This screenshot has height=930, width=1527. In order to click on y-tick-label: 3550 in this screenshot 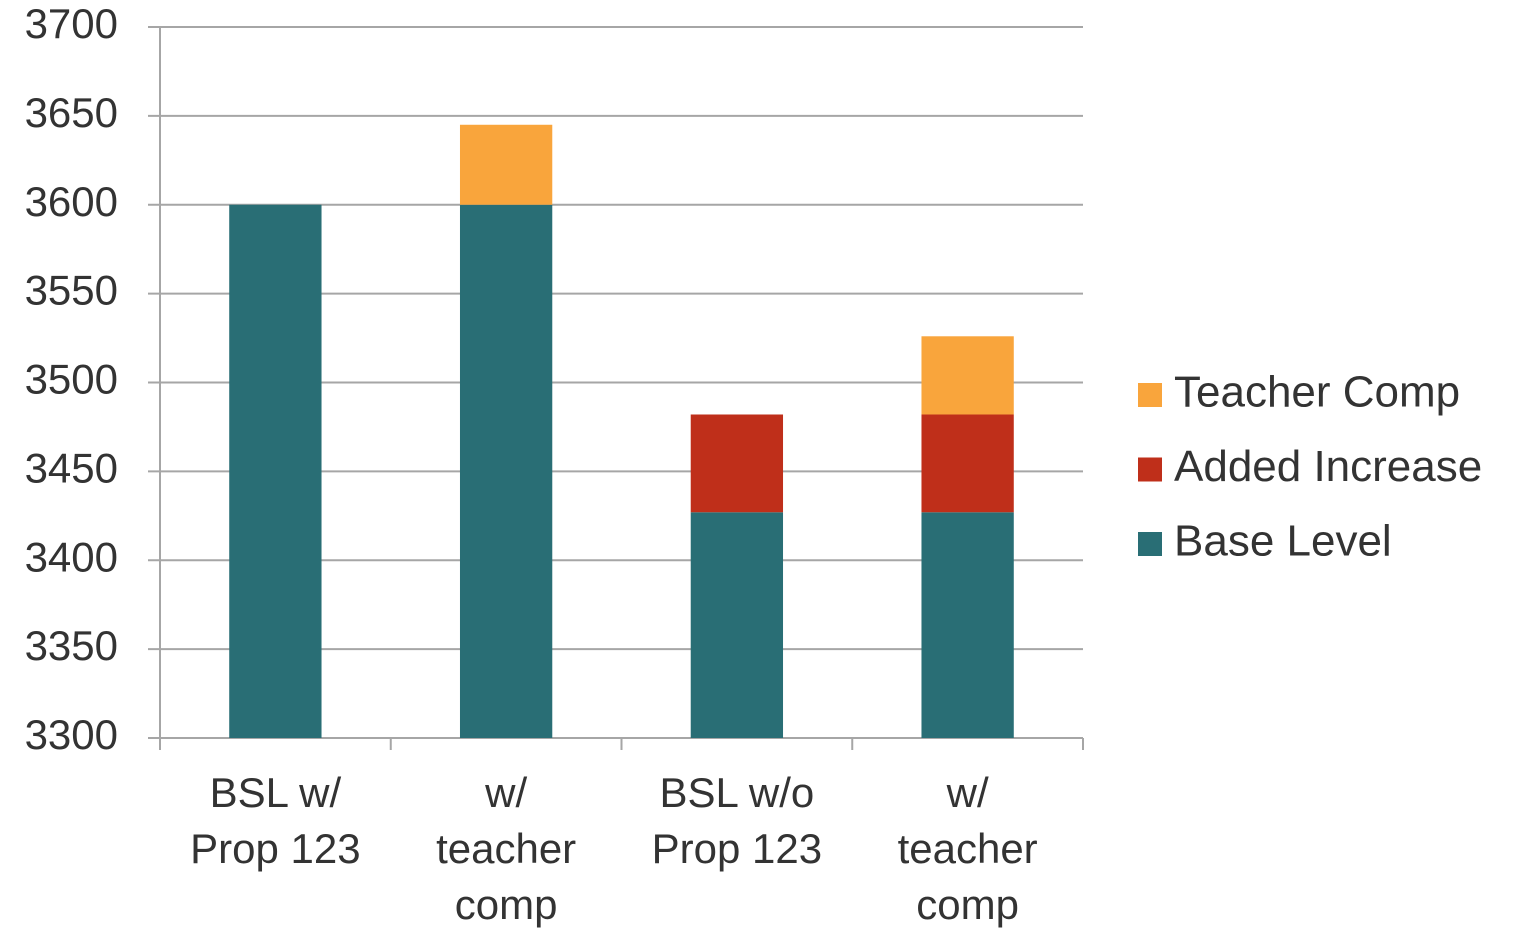, I will do `click(71, 290)`.